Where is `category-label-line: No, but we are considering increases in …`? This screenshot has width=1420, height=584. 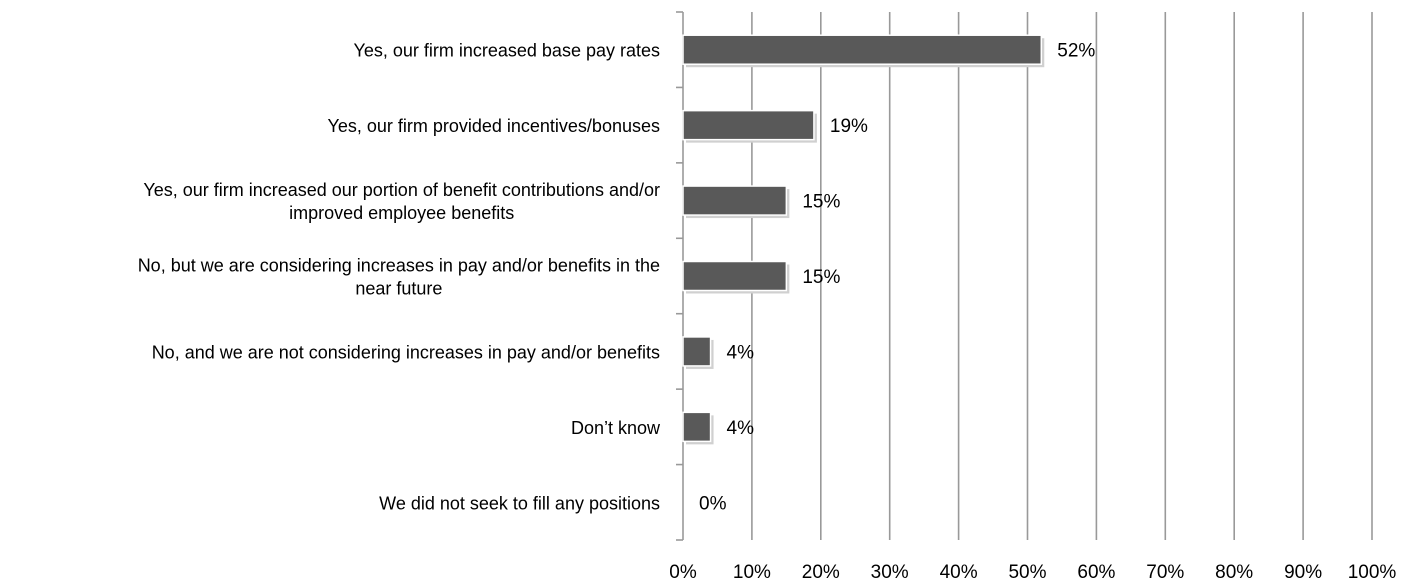 category-label-line: No, but we are considering increases in … is located at coordinates (399, 266).